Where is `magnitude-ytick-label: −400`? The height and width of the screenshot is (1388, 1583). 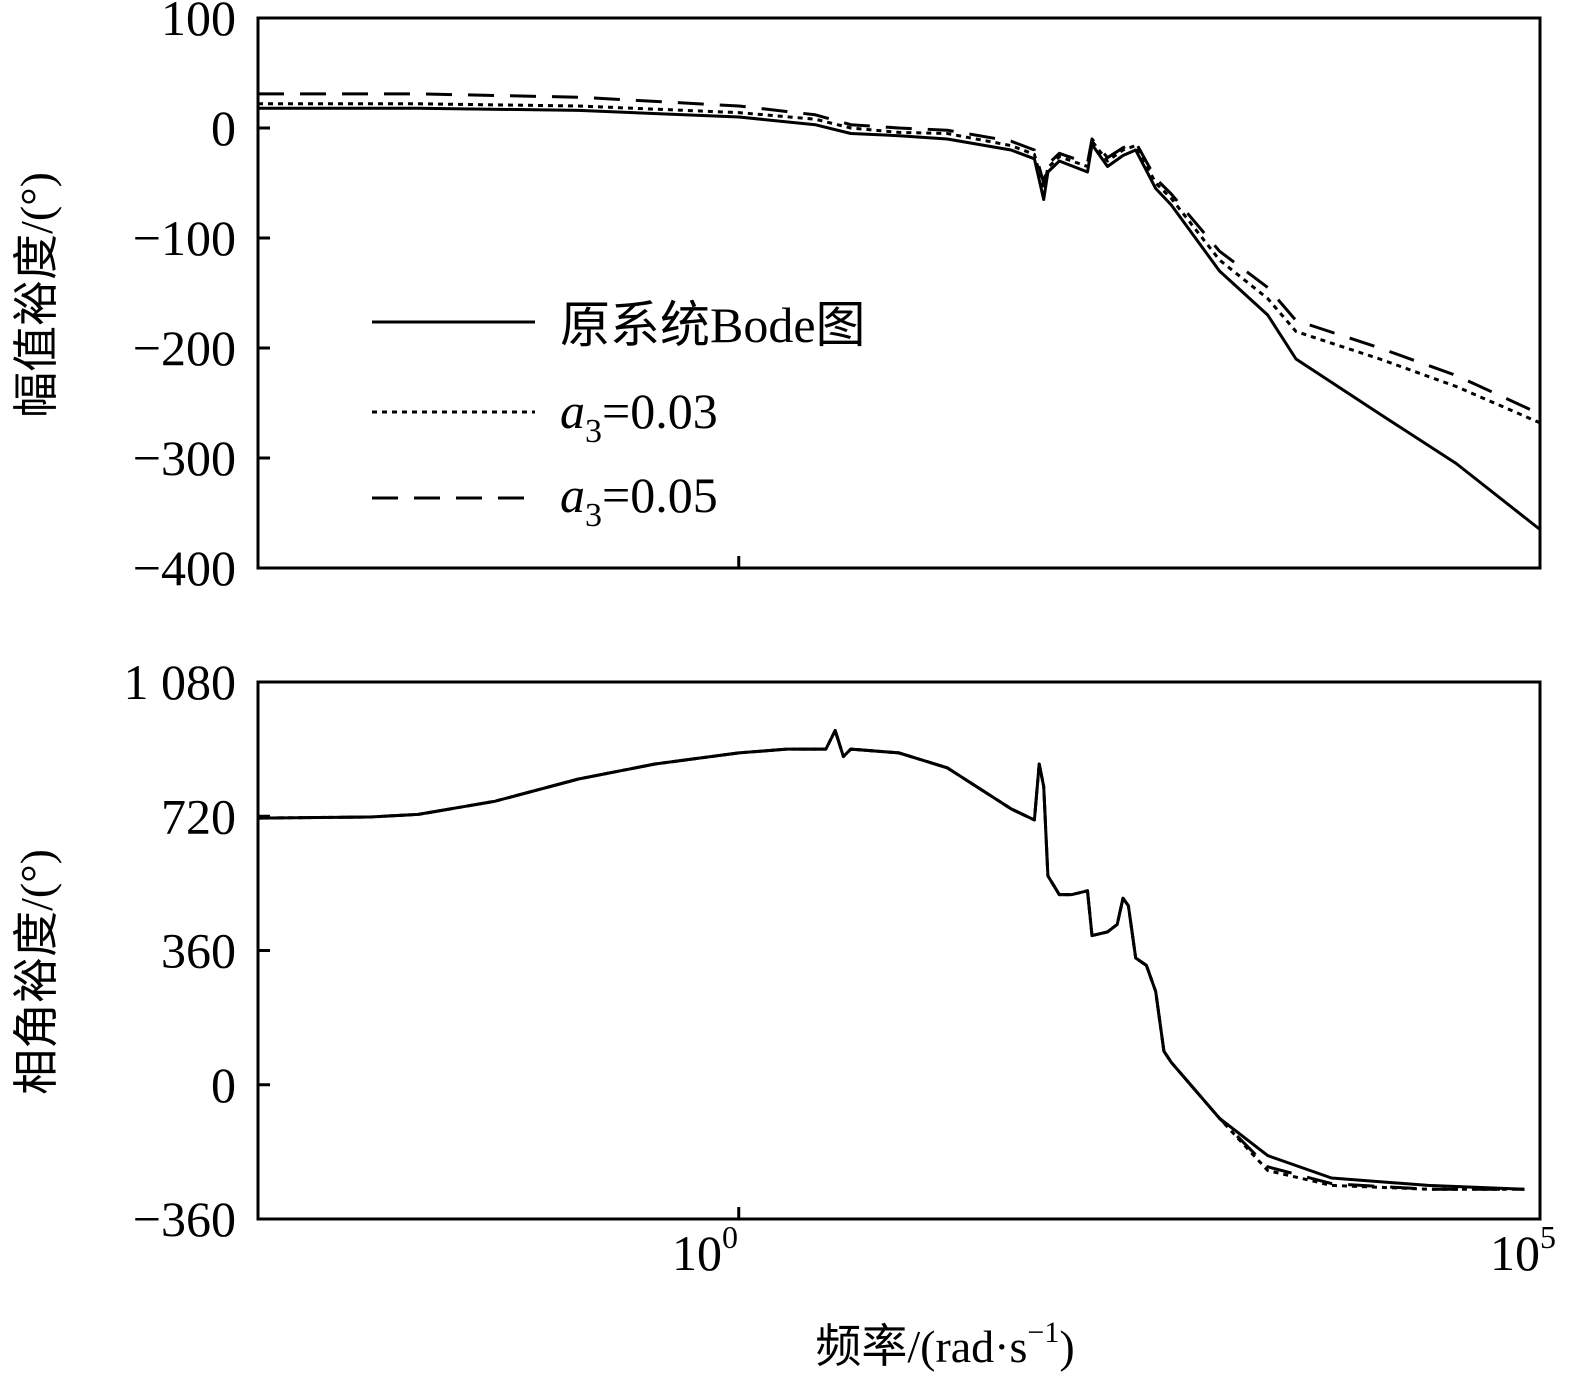
magnitude-ytick-label: −400 is located at coordinates (184, 568).